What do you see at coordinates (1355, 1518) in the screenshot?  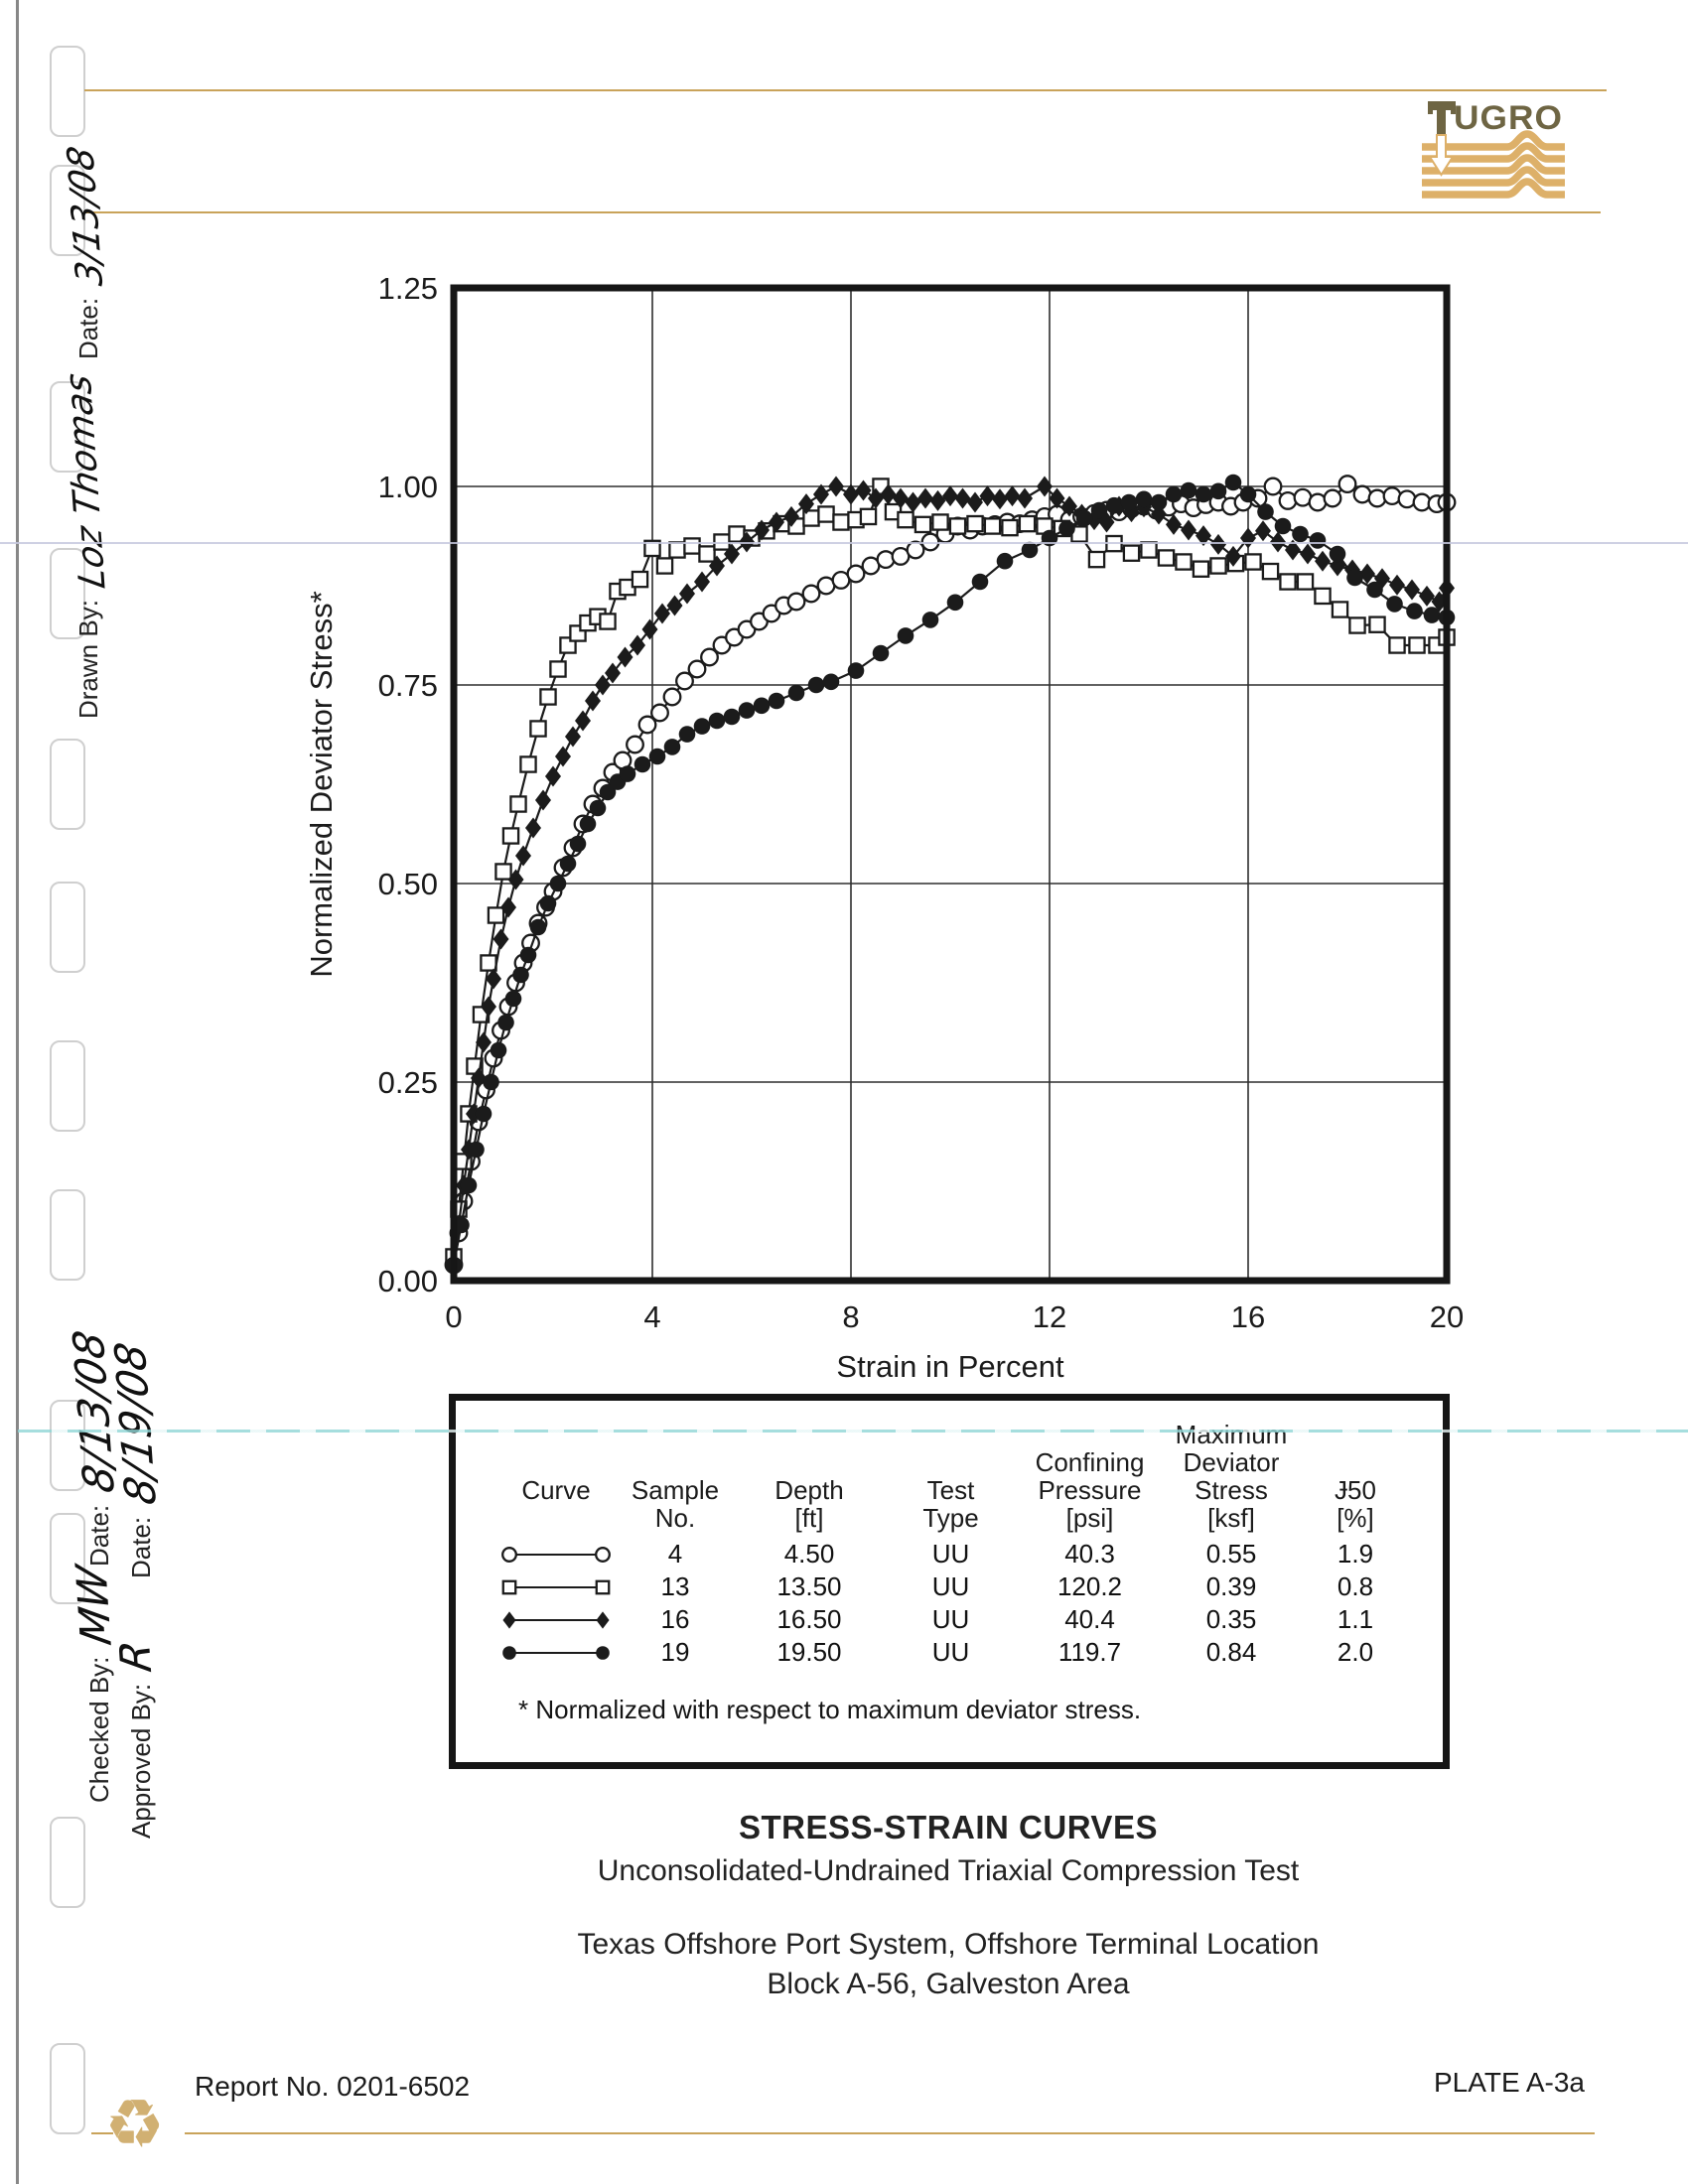 I see `legend-header-line: [%]` at bounding box center [1355, 1518].